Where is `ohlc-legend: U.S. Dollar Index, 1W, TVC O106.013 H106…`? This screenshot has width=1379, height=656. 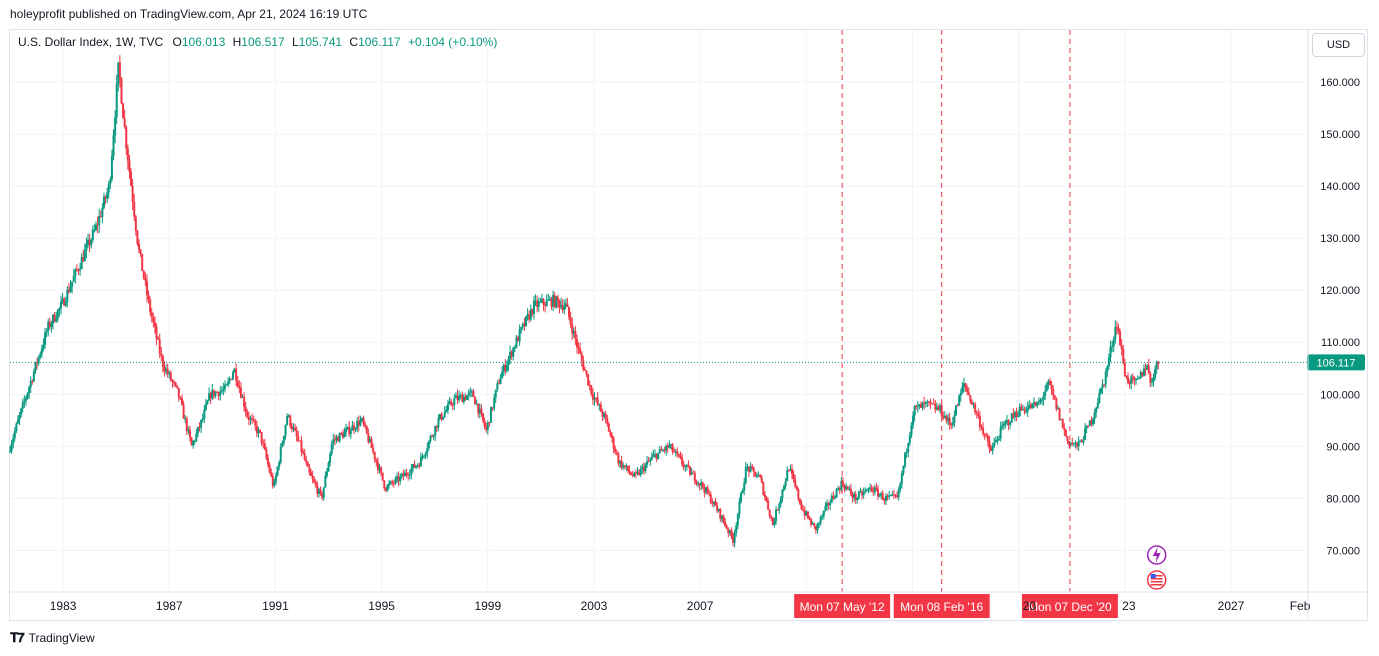 ohlc-legend: U.S. Dollar Index, 1W, TVC O106.013 H106… is located at coordinates (257, 42).